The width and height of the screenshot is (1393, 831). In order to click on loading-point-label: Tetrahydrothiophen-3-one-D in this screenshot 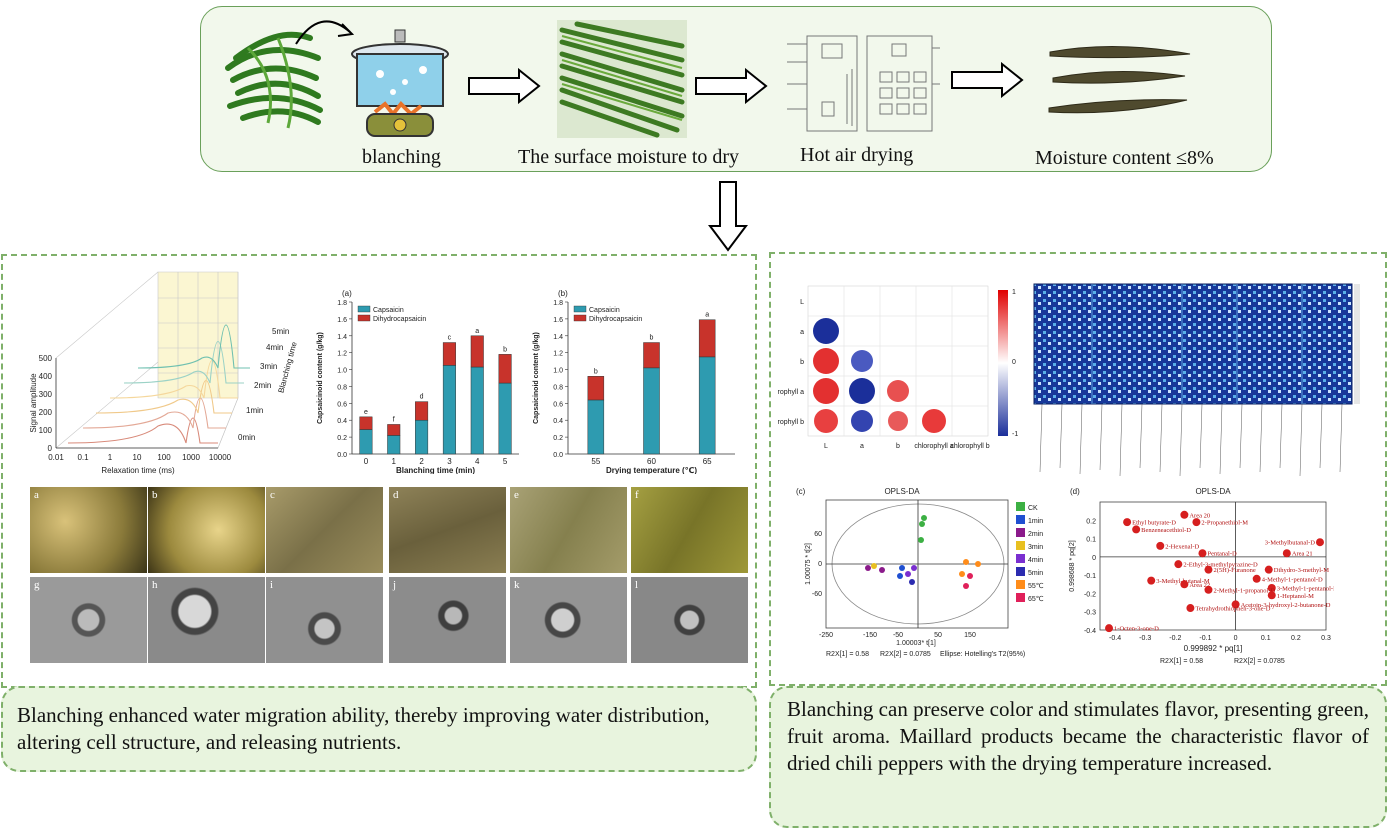, I will do `click(1232, 609)`.